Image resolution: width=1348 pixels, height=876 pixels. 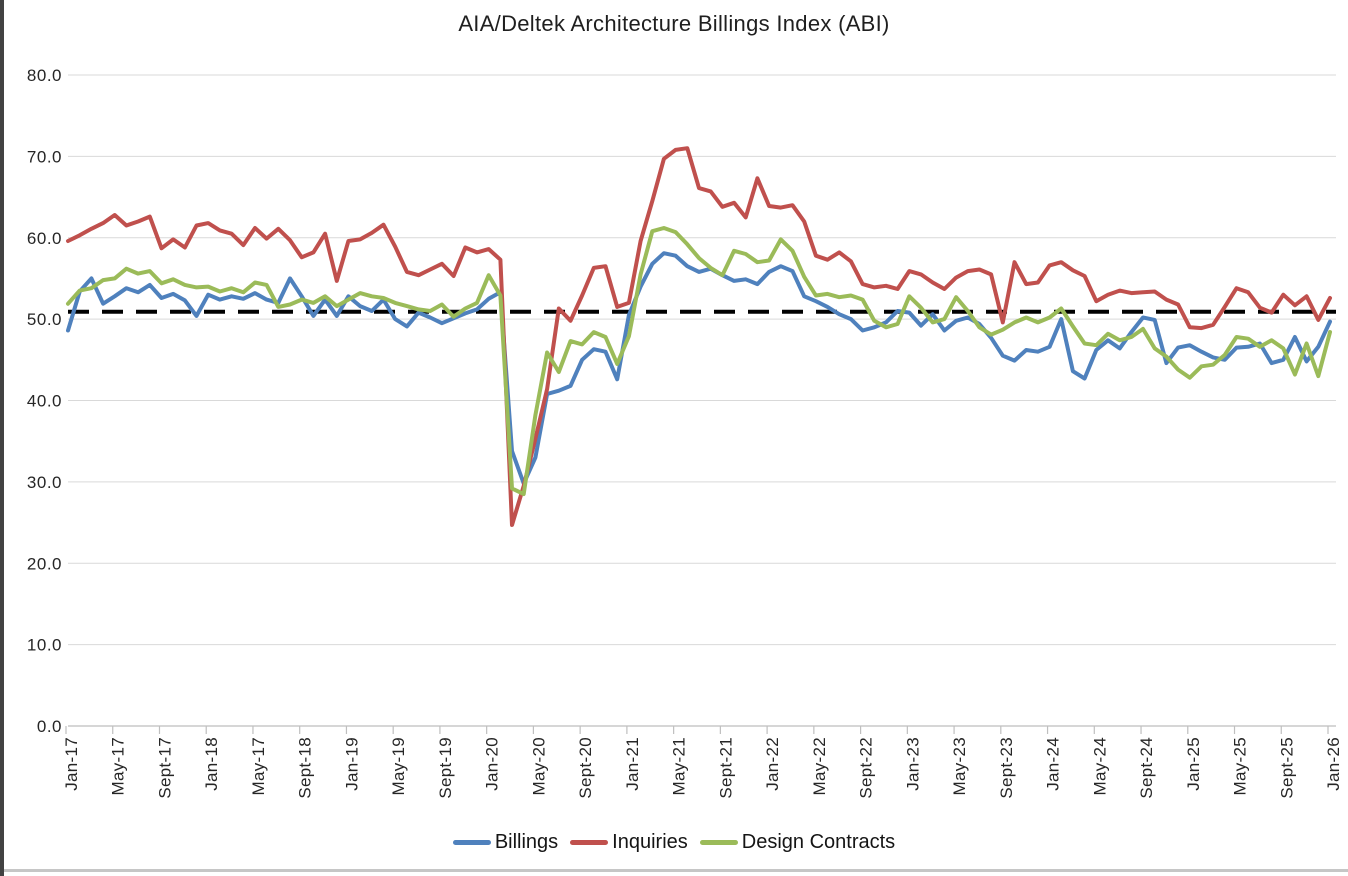 I want to click on legend-label: Billings, so click(x=526, y=841).